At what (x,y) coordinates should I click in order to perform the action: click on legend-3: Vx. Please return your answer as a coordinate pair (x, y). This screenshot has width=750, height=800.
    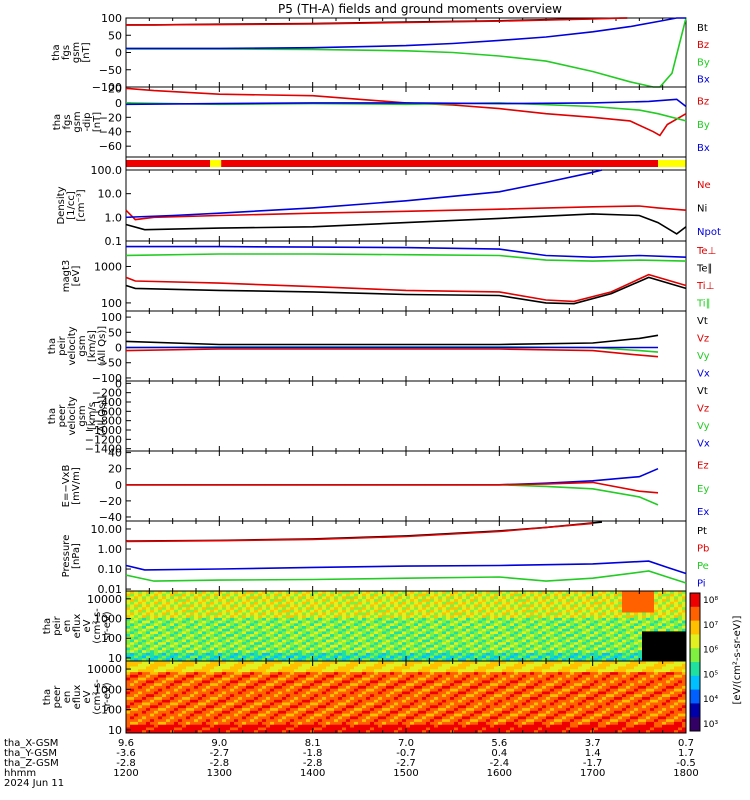
    Looking at the image, I should click on (703, 444).